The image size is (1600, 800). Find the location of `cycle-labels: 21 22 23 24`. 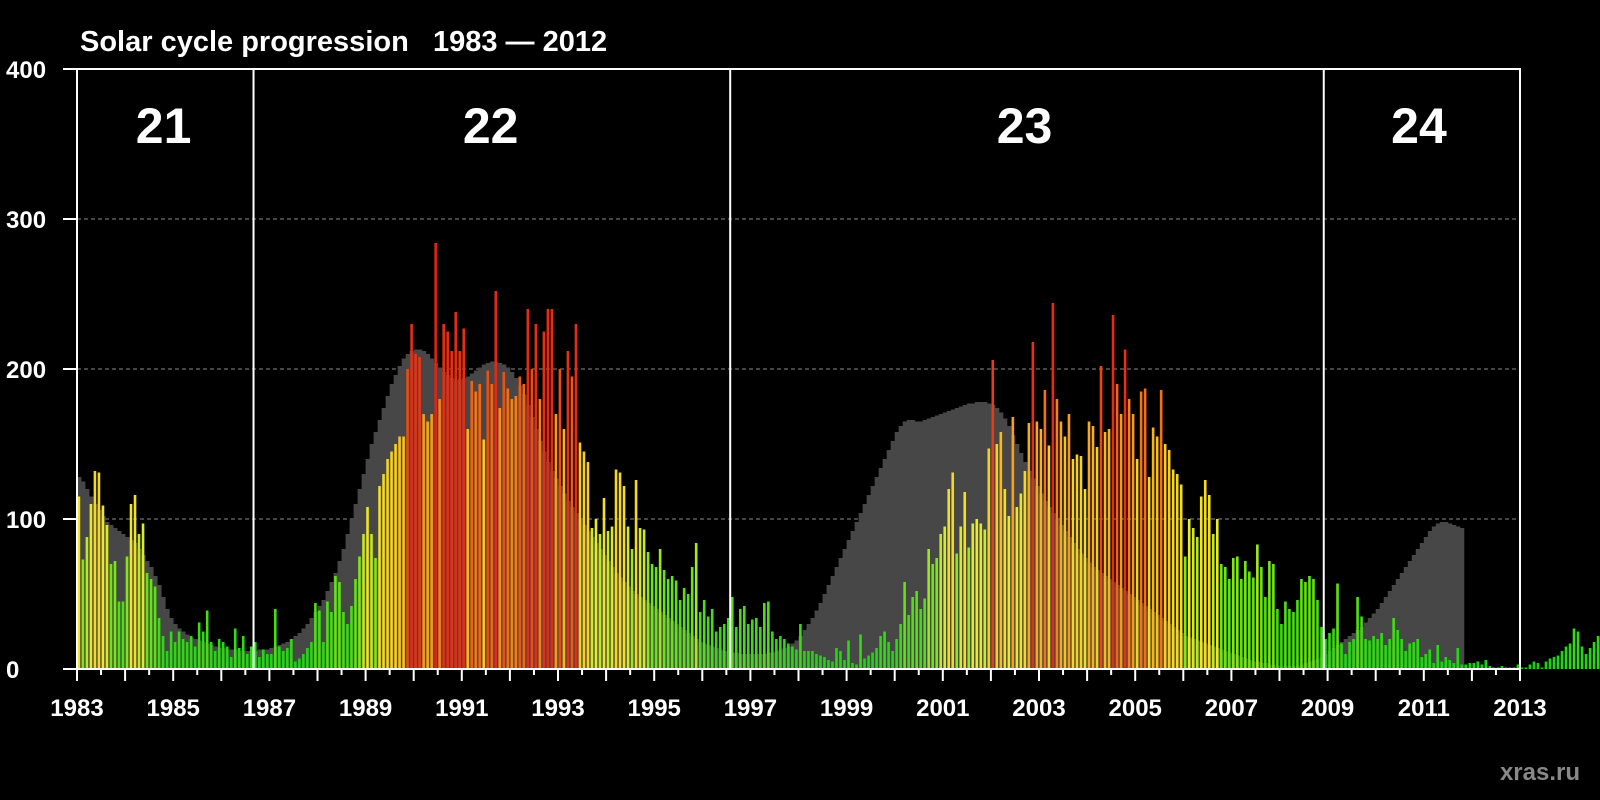

cycle-labels: 21 22 23 24 is located at coordinates (791, 126).